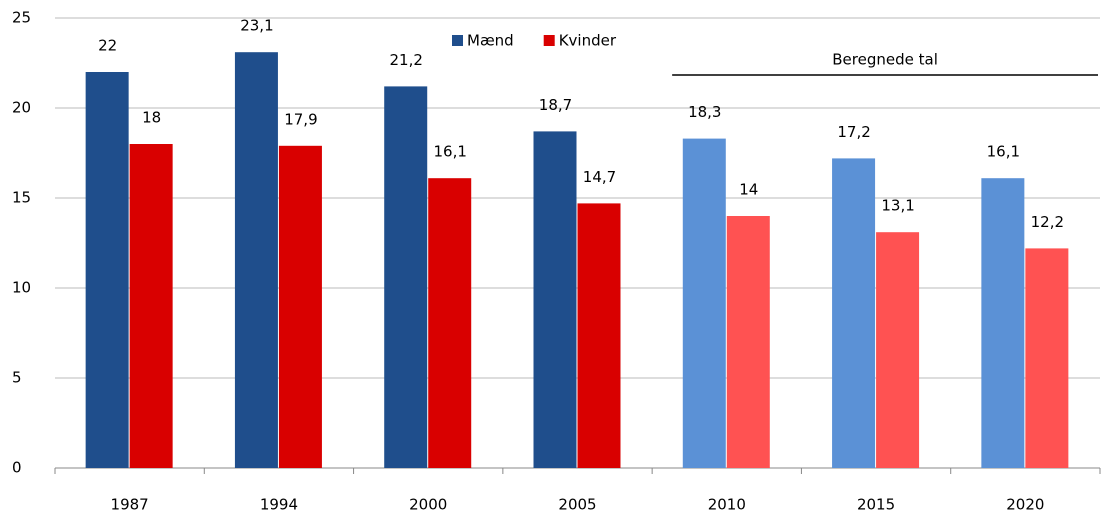 Image resolution: width=1109 pixels, height=517 pixels. Describe the element at coordinates (704, 112) in the screenshot. I see `value-label: 18,3` at that location.